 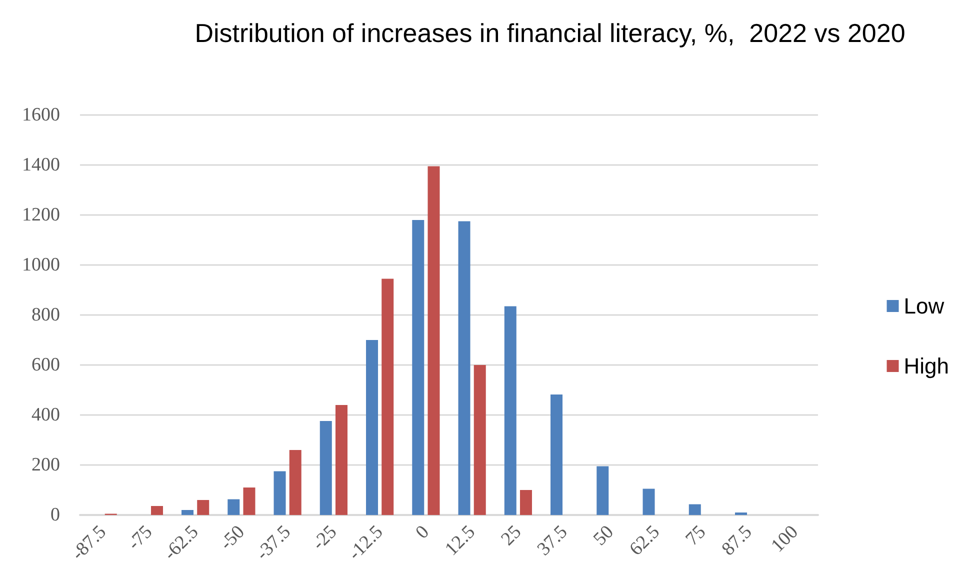 I want to click on x-tick-label: 37.5, so click(x=552, y=541).